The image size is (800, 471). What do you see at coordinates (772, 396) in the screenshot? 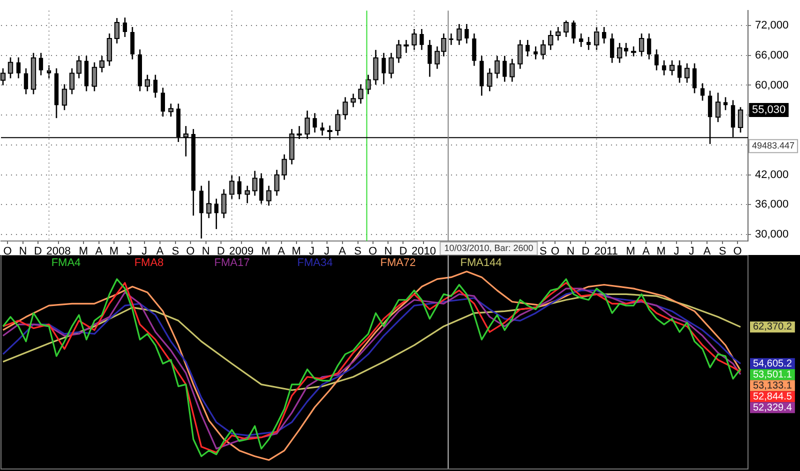
I see `data-label: 52,844.5` at bounding box center [772, 396].